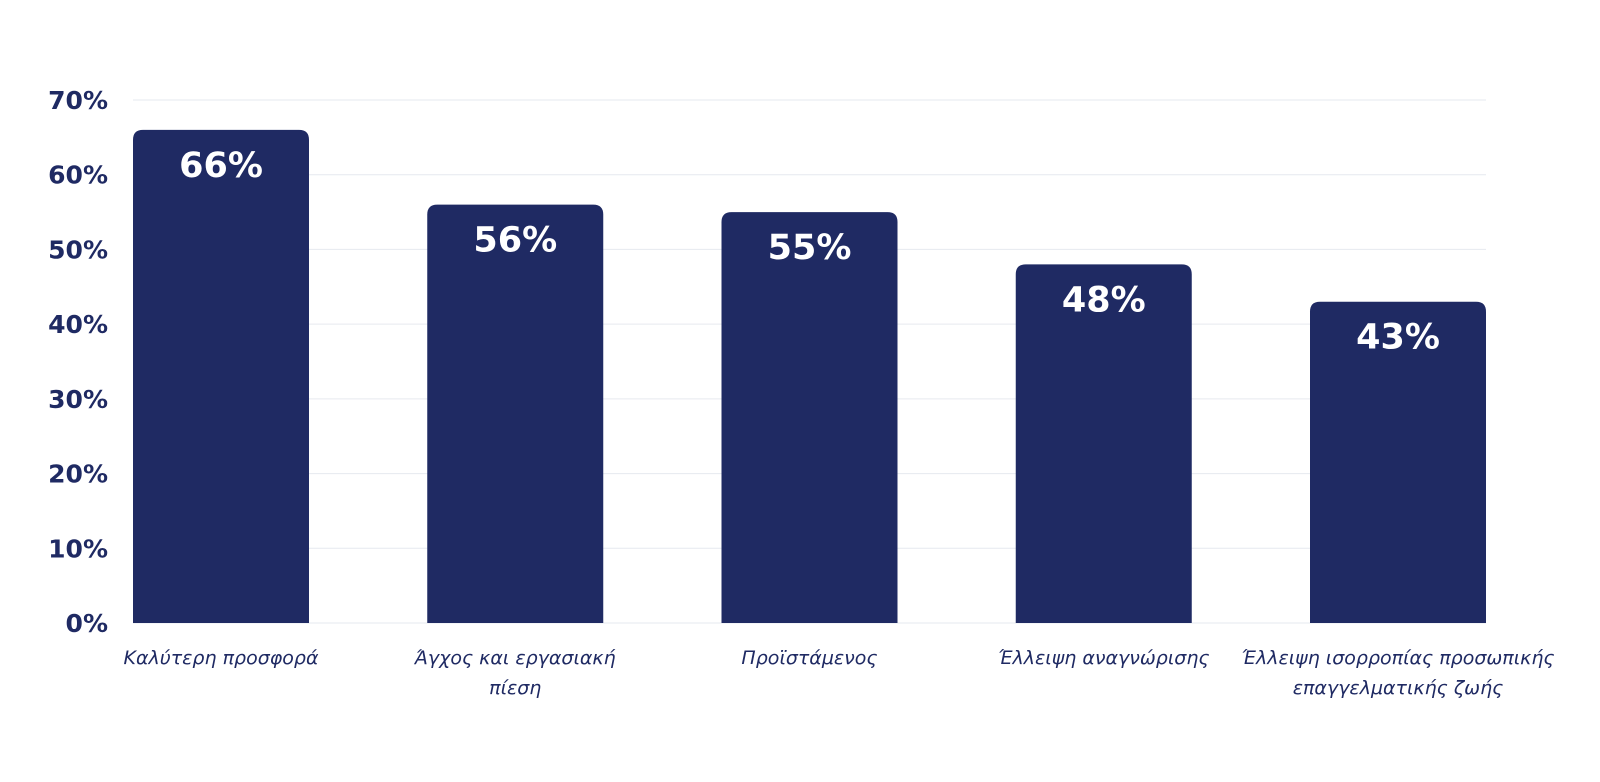 Image resolution: width=1600 pixels, height=782 pixels. Describe the element at coordinates (515, 241) in the screenshot. I see `data-label-2: 56%` at that location.